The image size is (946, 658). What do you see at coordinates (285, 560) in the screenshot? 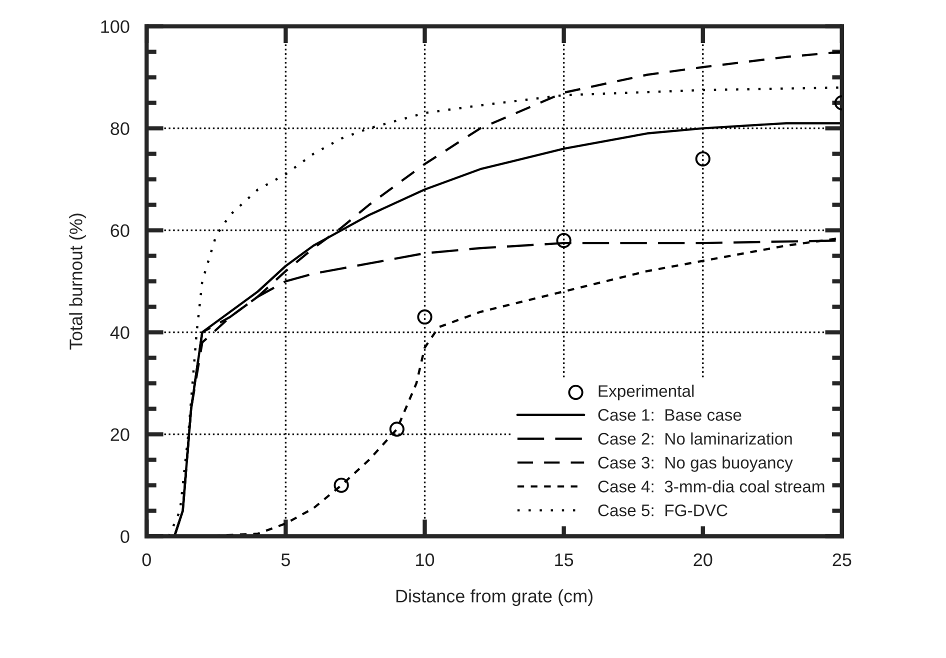
I see `x-tick-label: 5` at bounding box center [285, 560].